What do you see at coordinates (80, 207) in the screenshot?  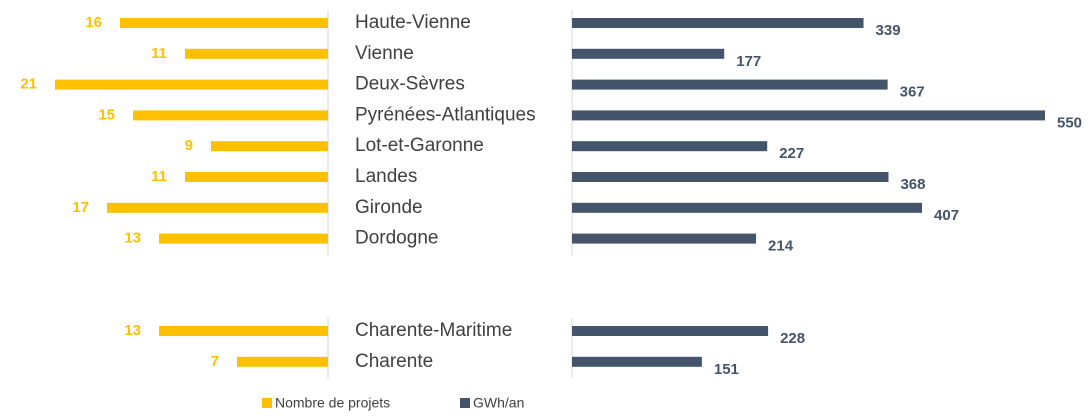 I see `value-label: 17` at bounding box center [80, 207].